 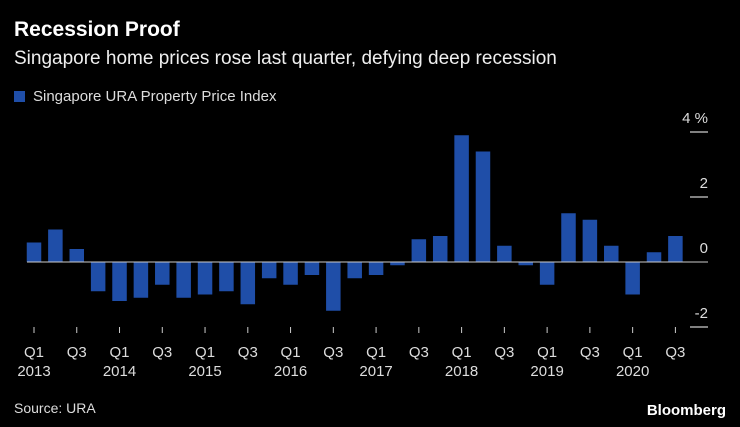 I want to click on bar-2017Q4, so click(x=440, y=249).